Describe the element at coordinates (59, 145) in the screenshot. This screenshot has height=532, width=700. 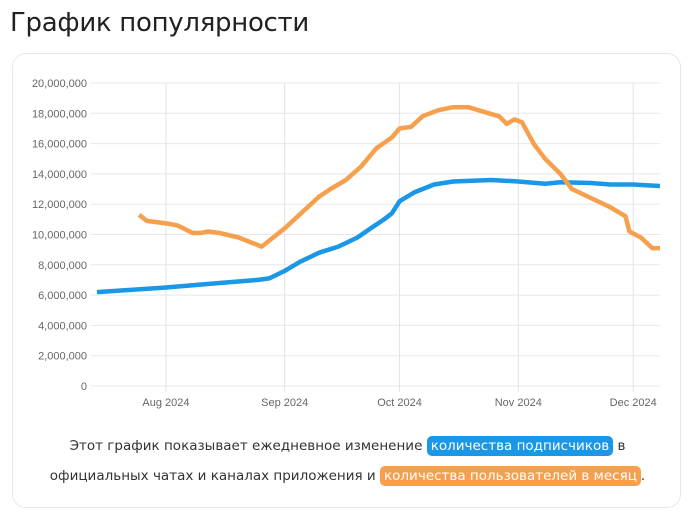
I see `y-tick-label: 16,000,000` at that location.